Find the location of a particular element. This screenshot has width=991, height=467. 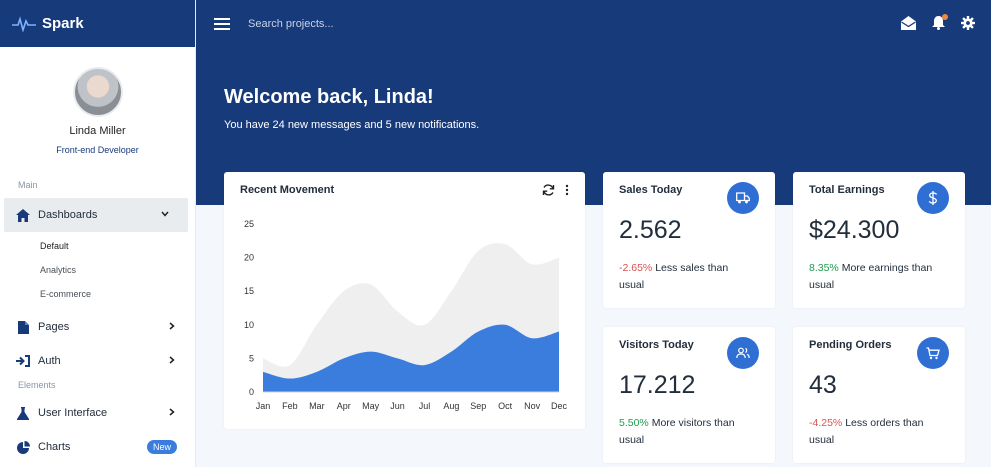

chevron-down-icon is located at coordinates (165, 215).